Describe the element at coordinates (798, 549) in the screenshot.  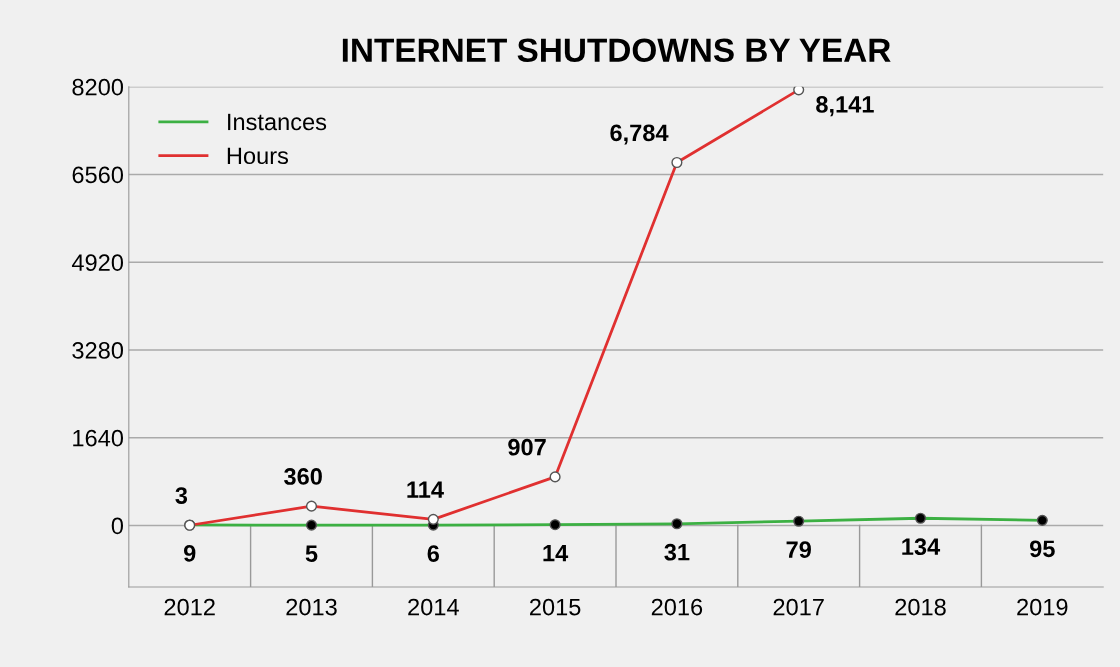
I see `data-label: 79` at that location.